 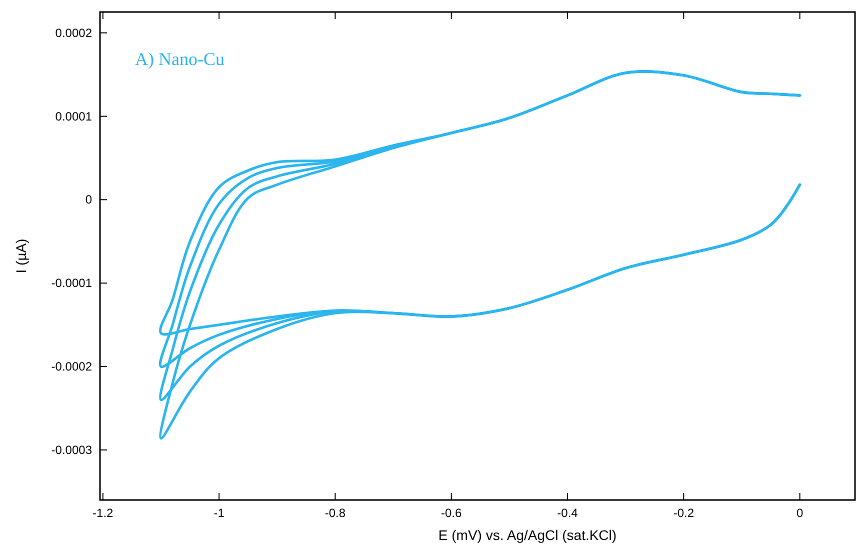 I want to click on x-tick-label: -1, so click(x=219, y=513).